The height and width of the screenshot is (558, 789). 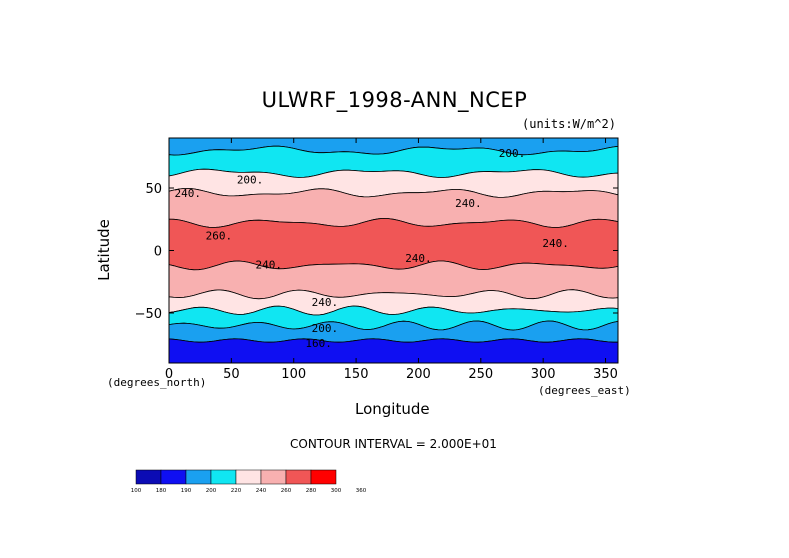 I want to click on contour-label: 160., so click(x=318, y=343).